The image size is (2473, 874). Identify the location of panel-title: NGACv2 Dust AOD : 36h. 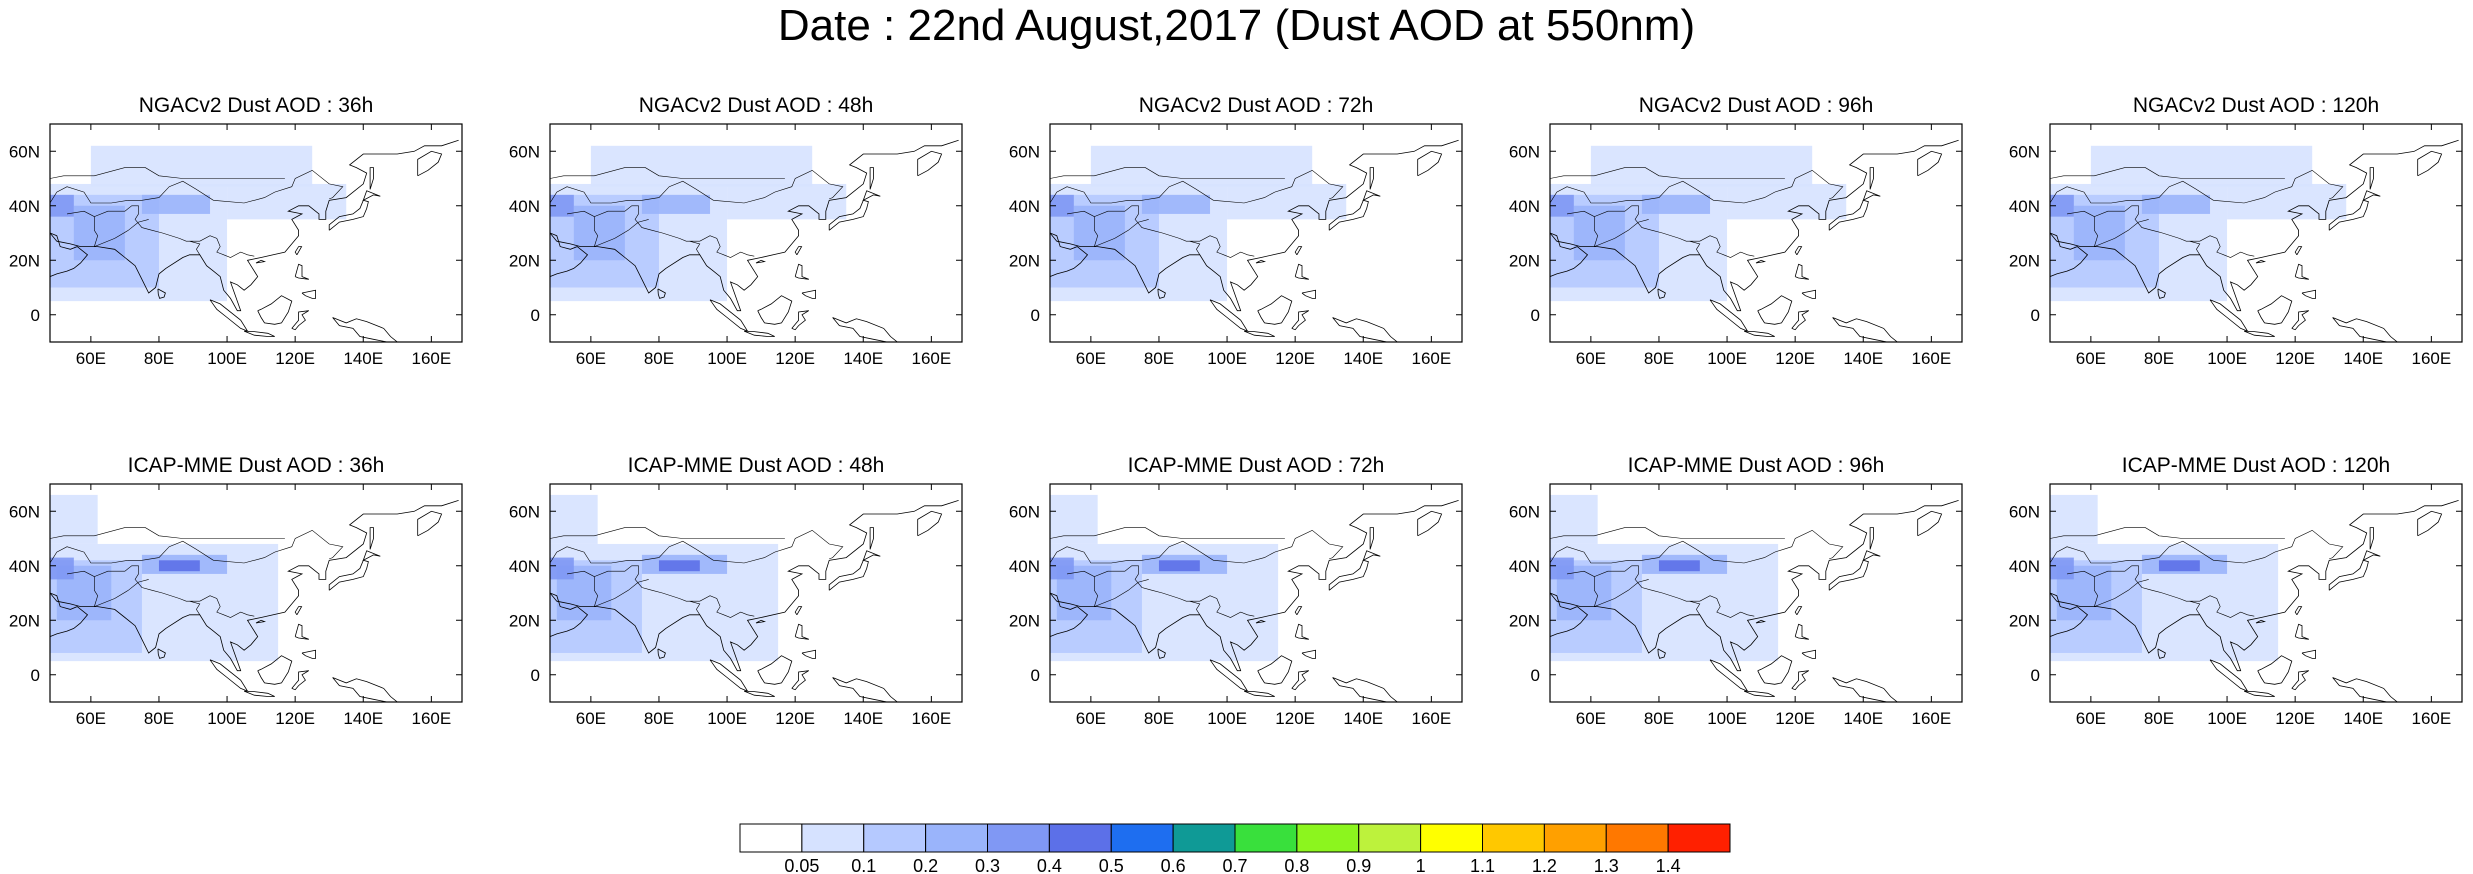
(256, 105).